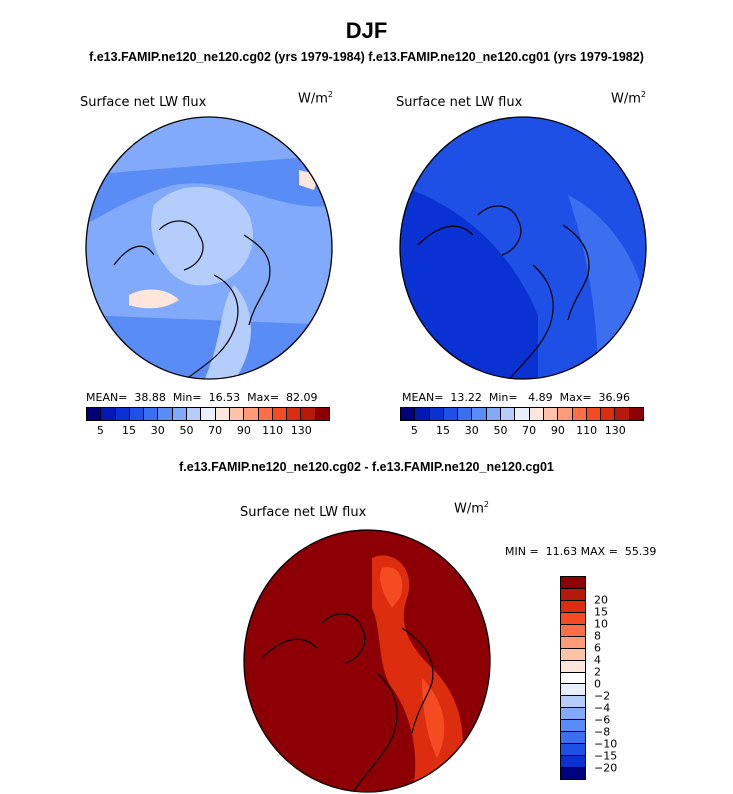 This screenshot has width=733, height=794. What do you see at coordinates (469, 282) in the screenshot?
I see `map2-region` at bounding box center [469, 282].